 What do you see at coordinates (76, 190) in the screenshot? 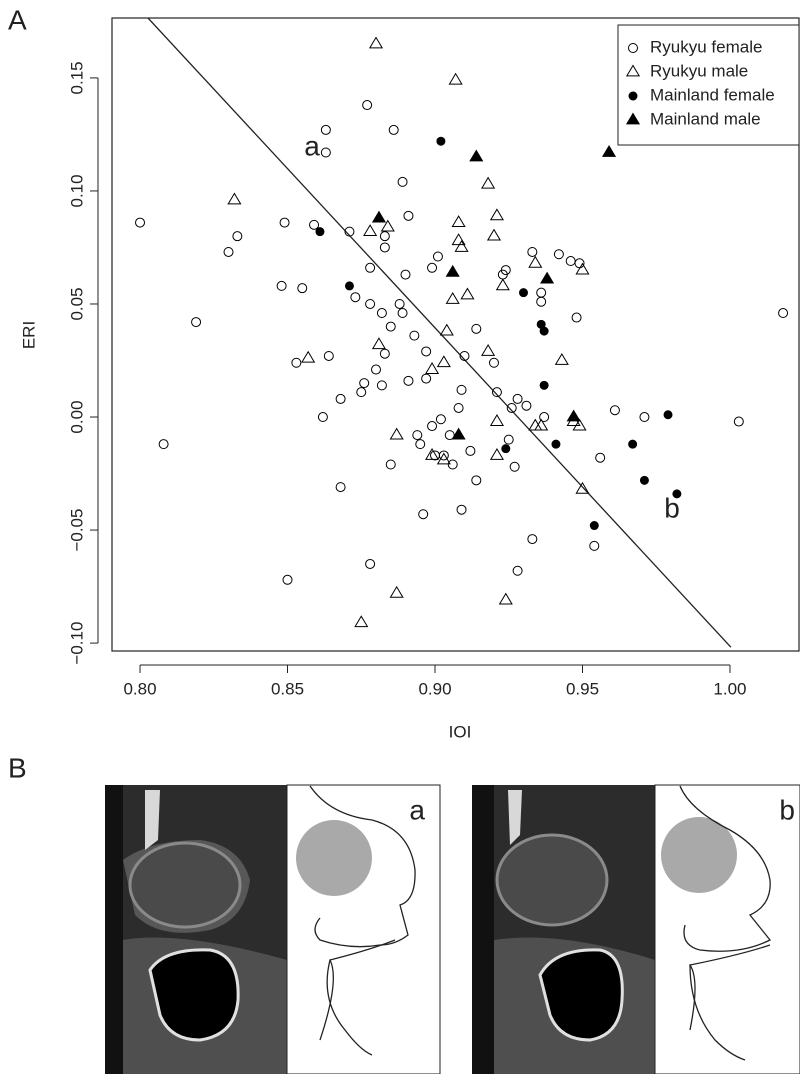
I see `y-tick-label: 0.10` at bounding box center [76, 190].